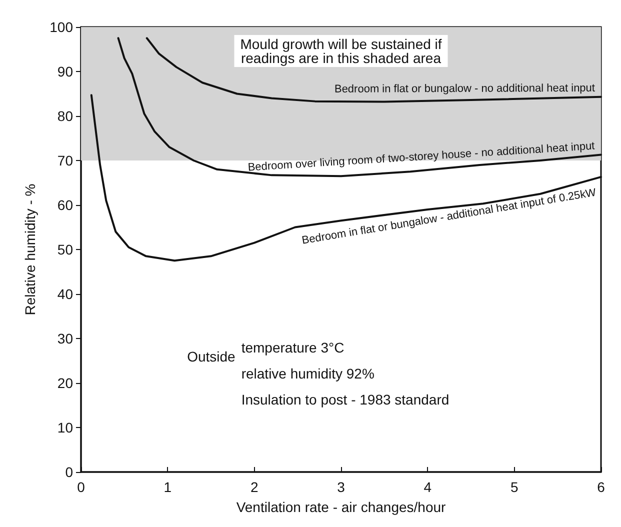 This screenshot has width=621, height=527. Describe the element at coordinates (601, 487) in the screenshot. I see `x-tick-label: 6` at that location.